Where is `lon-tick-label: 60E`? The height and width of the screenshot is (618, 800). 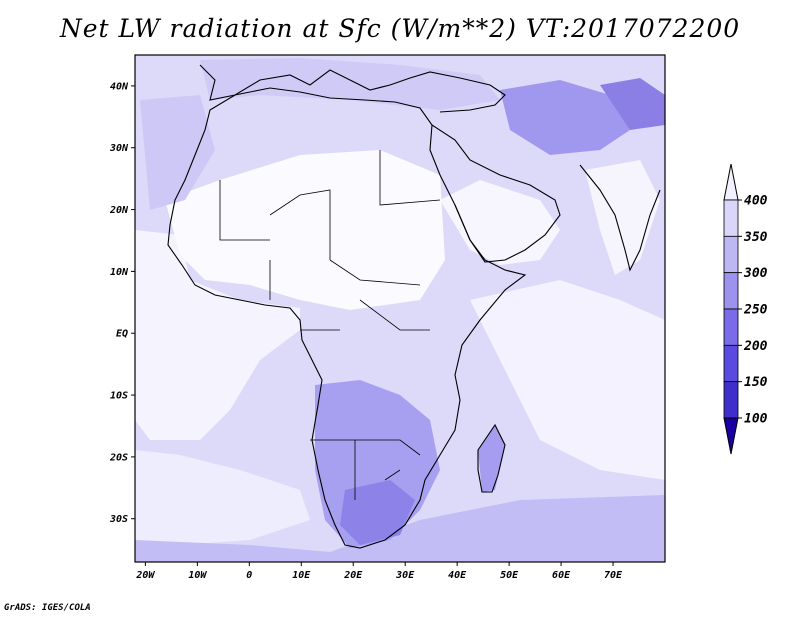 lon-tick-label: 60E is located at coordinates (561, 575).